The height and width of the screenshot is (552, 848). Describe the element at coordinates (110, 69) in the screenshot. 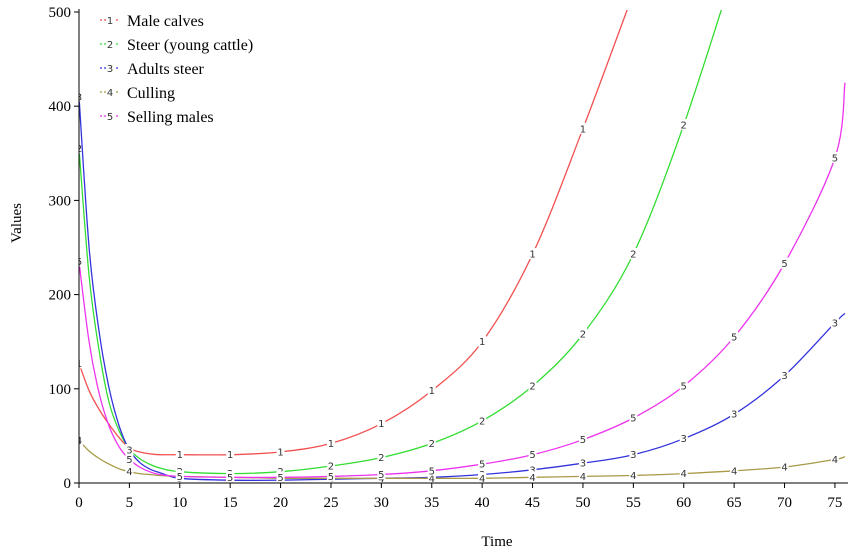

I see `legend-marker: 3` at that location.